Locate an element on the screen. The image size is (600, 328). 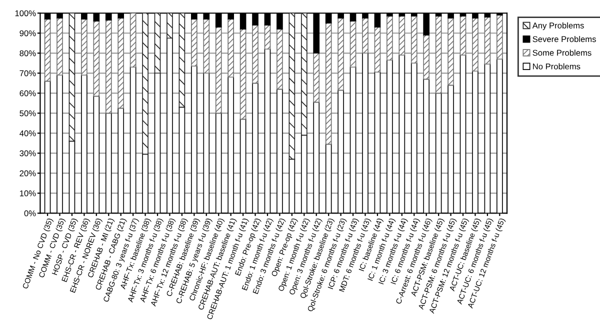
y-tick-label: 10% is located at coordinates (28, 193).